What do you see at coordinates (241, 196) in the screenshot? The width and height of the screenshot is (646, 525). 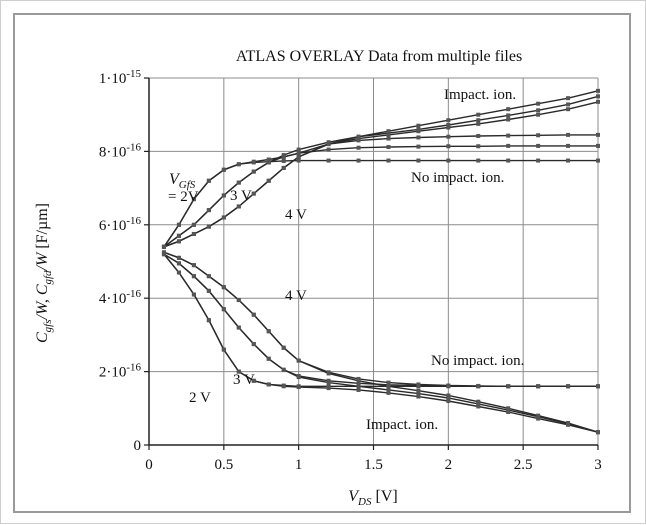 I see `annotation-upper-3v: 3 V` at bounding box center [241, 196].